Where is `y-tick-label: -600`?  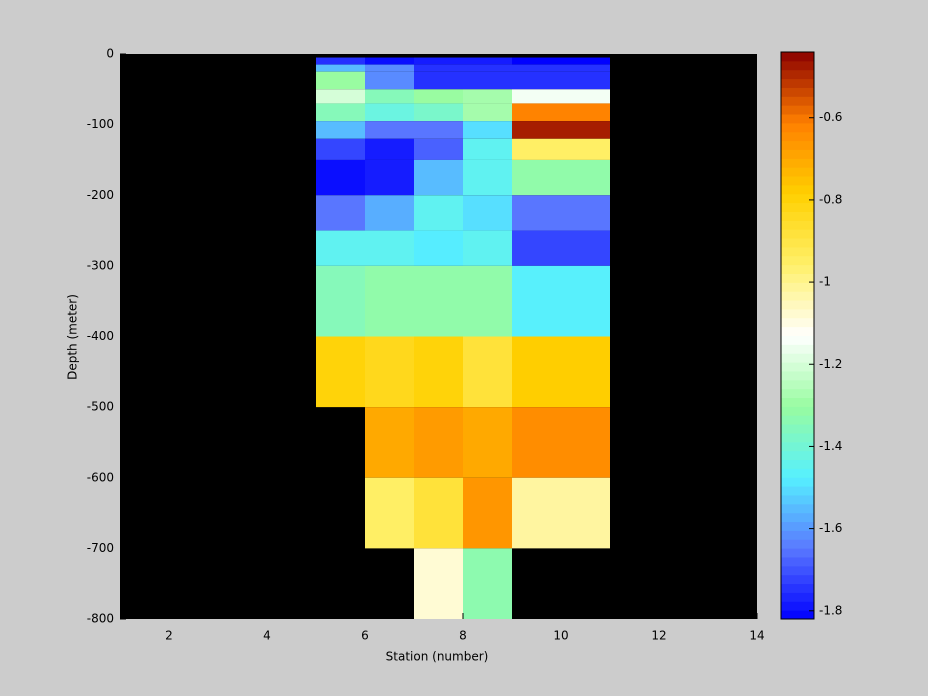
y-tick-label: -600 is located at coordinates (100, 477).